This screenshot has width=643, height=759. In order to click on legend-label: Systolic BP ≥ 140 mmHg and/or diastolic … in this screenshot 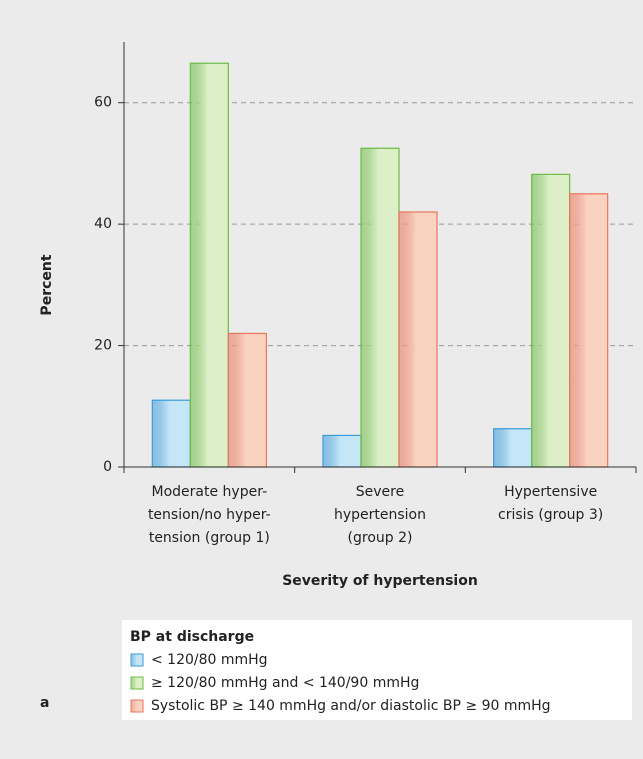, I will do `click(351, 706)`.